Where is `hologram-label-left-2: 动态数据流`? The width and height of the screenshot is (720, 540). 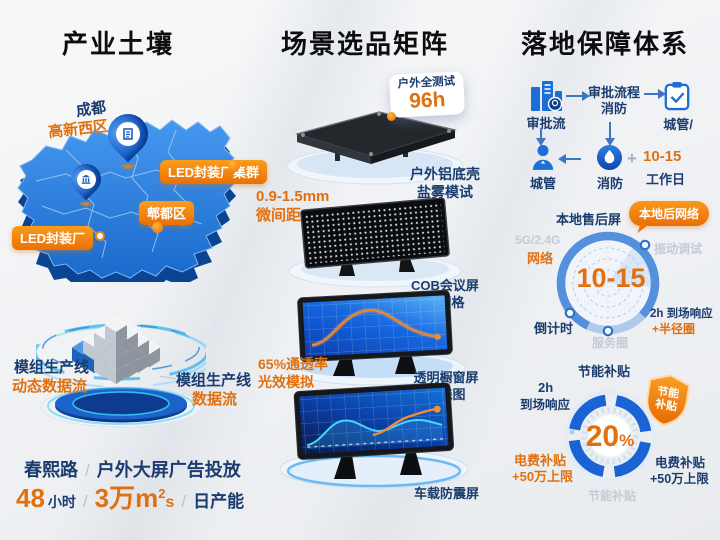
hologram-label-left-2: 动态数据流 is located at coordinates (50, 386).